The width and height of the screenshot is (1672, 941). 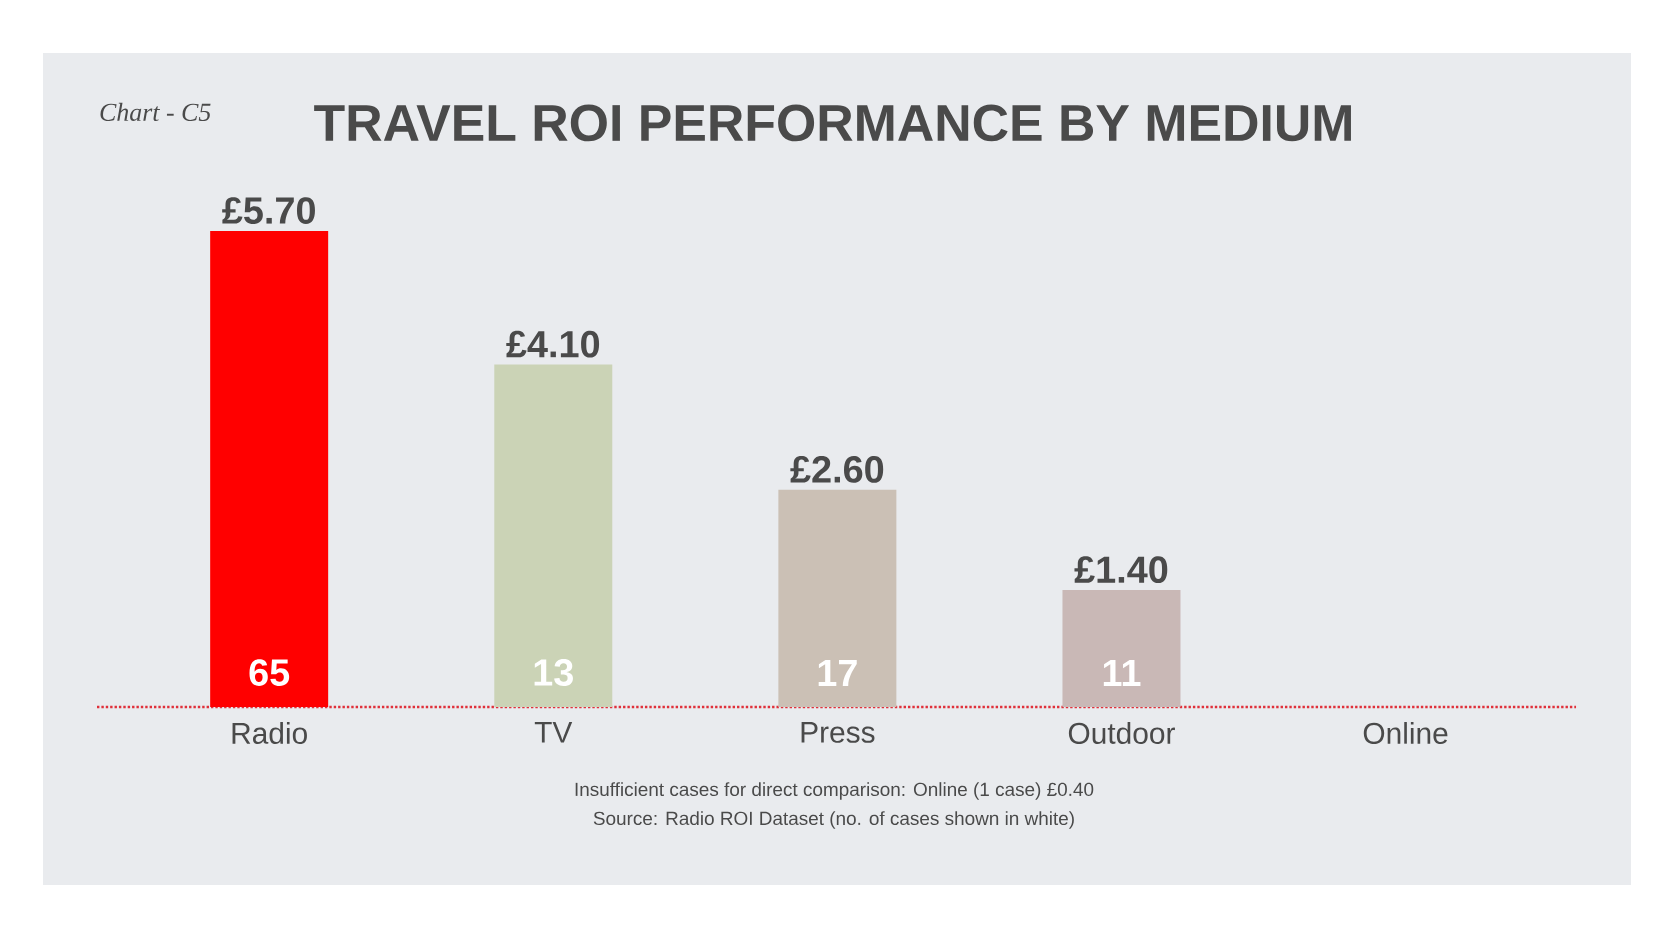 What do you see at coordinates (1121, 733) in the screenshot?
I see `x-tick-label: Outdoor` at bounding box center [1121, 733].